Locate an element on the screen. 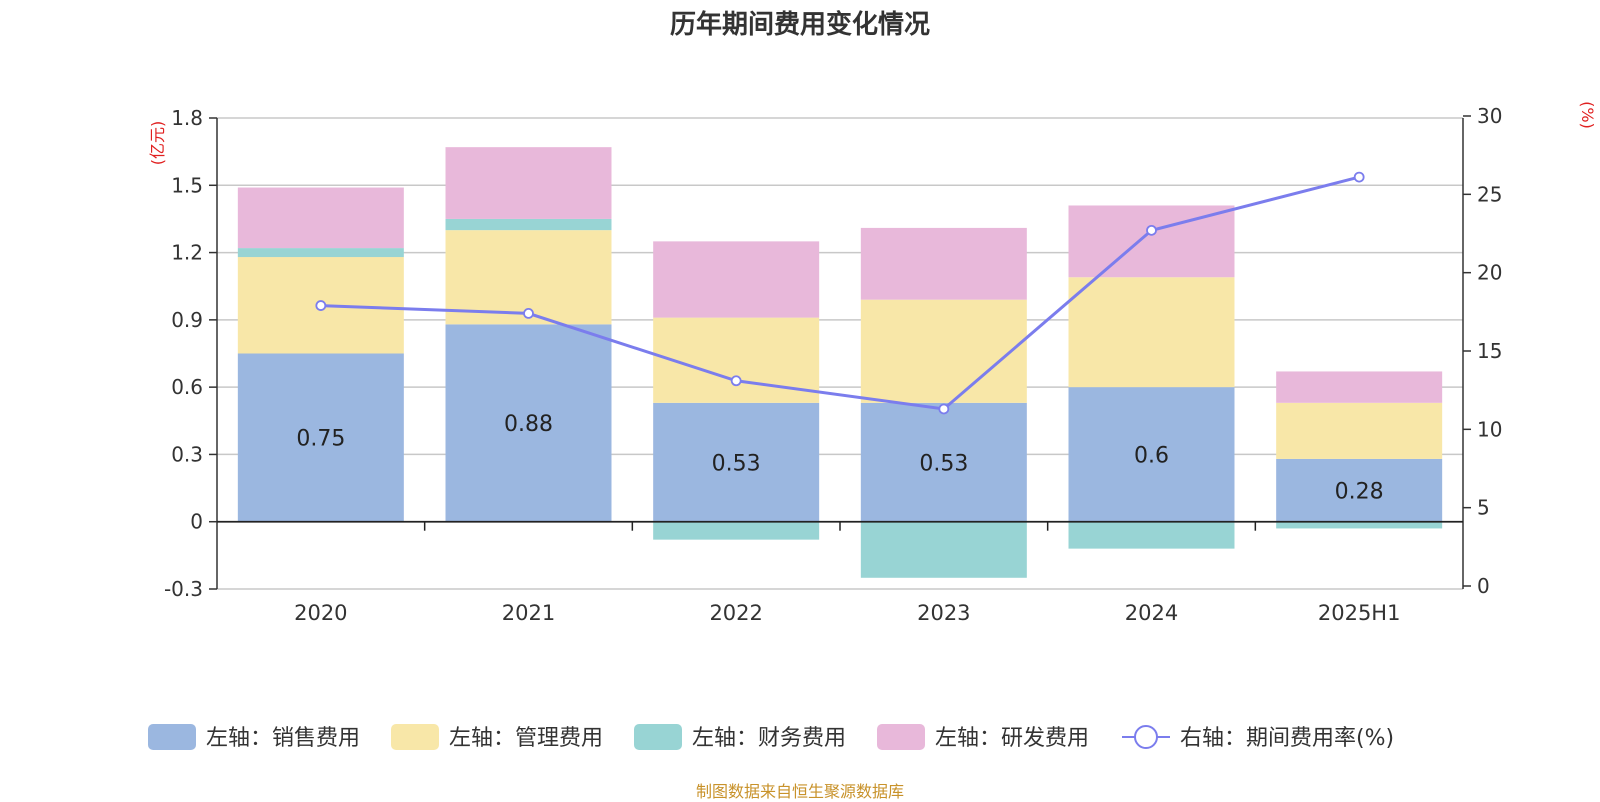  left-tick-label: 0.9 is located at coordinates (187, 320).